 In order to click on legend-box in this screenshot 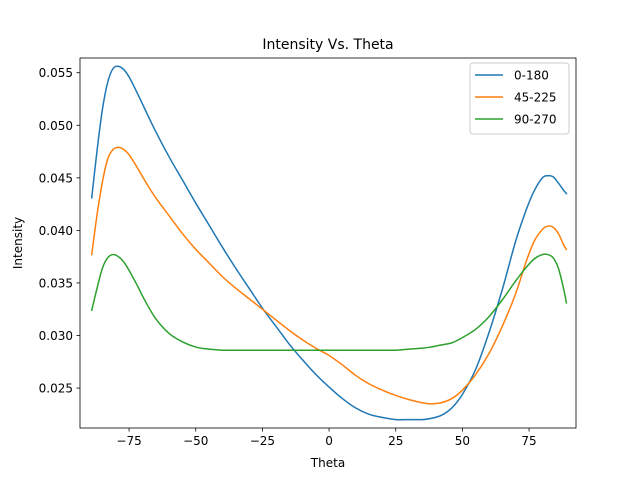, I will do `click(519, 98)`.